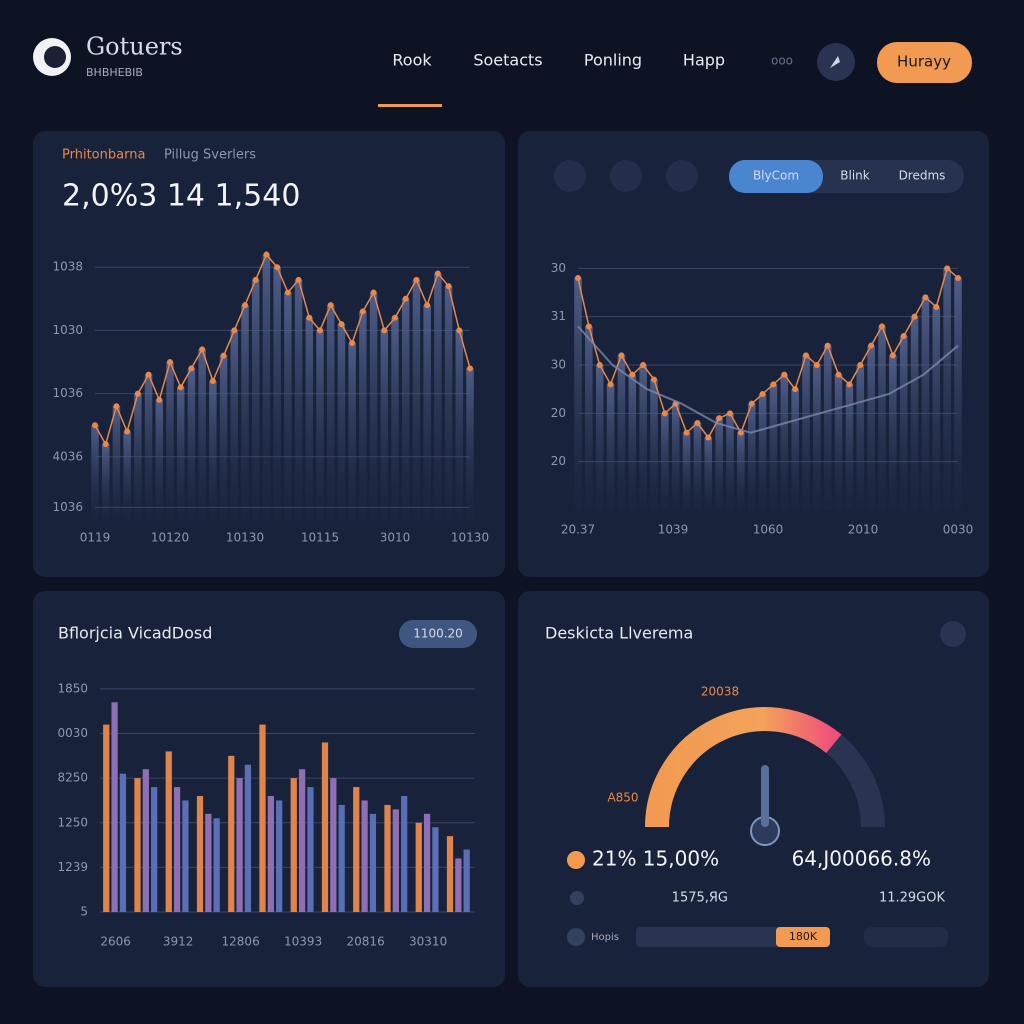 Image resolution: width=1024 pixels, height=1024 pixels. Describe the element at coordinates (924, 62) in the screenshot. I see `primary-button` at that location.